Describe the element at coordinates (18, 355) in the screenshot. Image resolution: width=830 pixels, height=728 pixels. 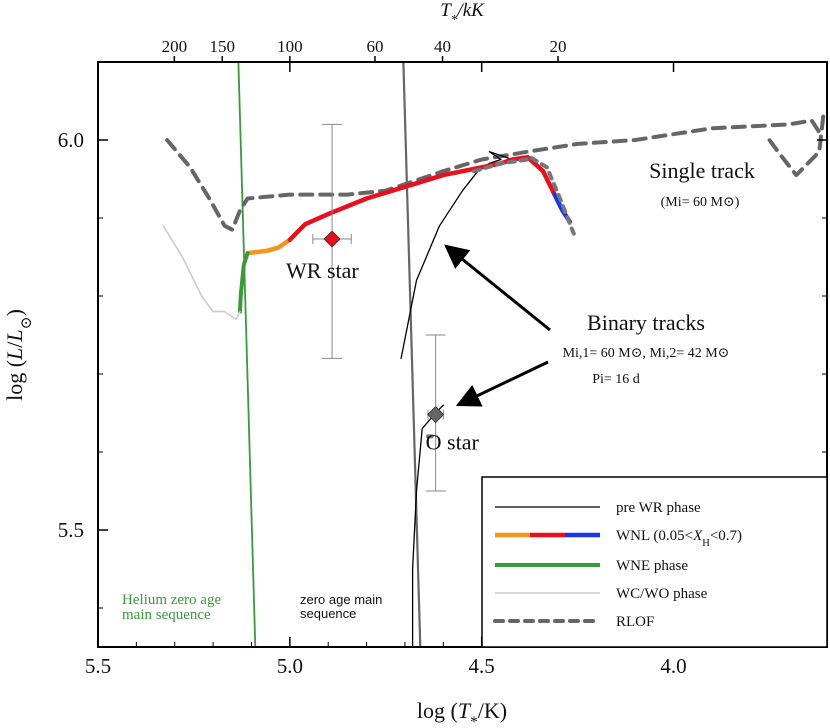
I see `y-axis-title: log (L/L⊙)` at that location.